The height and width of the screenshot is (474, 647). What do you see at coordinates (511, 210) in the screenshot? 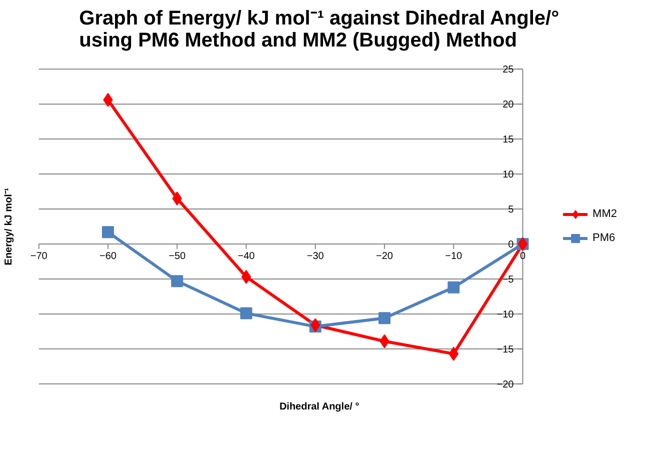
I see `y-tick-label: 5` at bounding box center [511, 210].